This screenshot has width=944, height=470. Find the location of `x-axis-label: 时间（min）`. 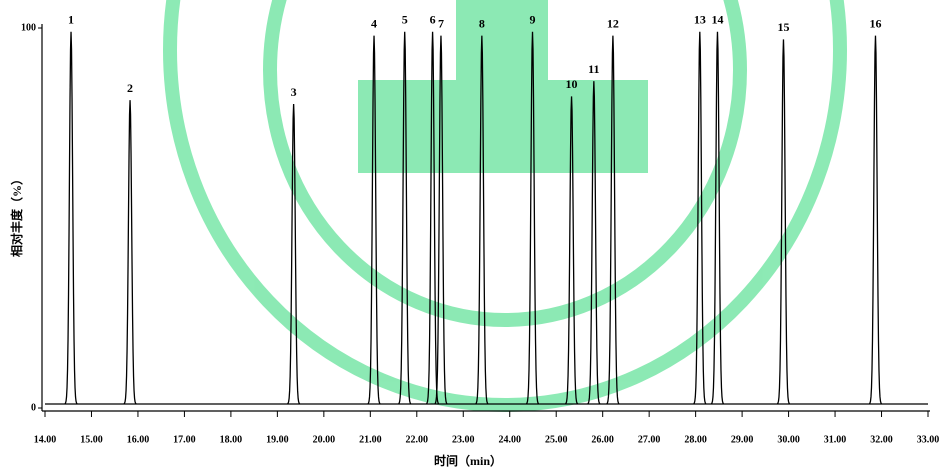

x-axis-label: 时间（min） is located at coordinates (468, 460).